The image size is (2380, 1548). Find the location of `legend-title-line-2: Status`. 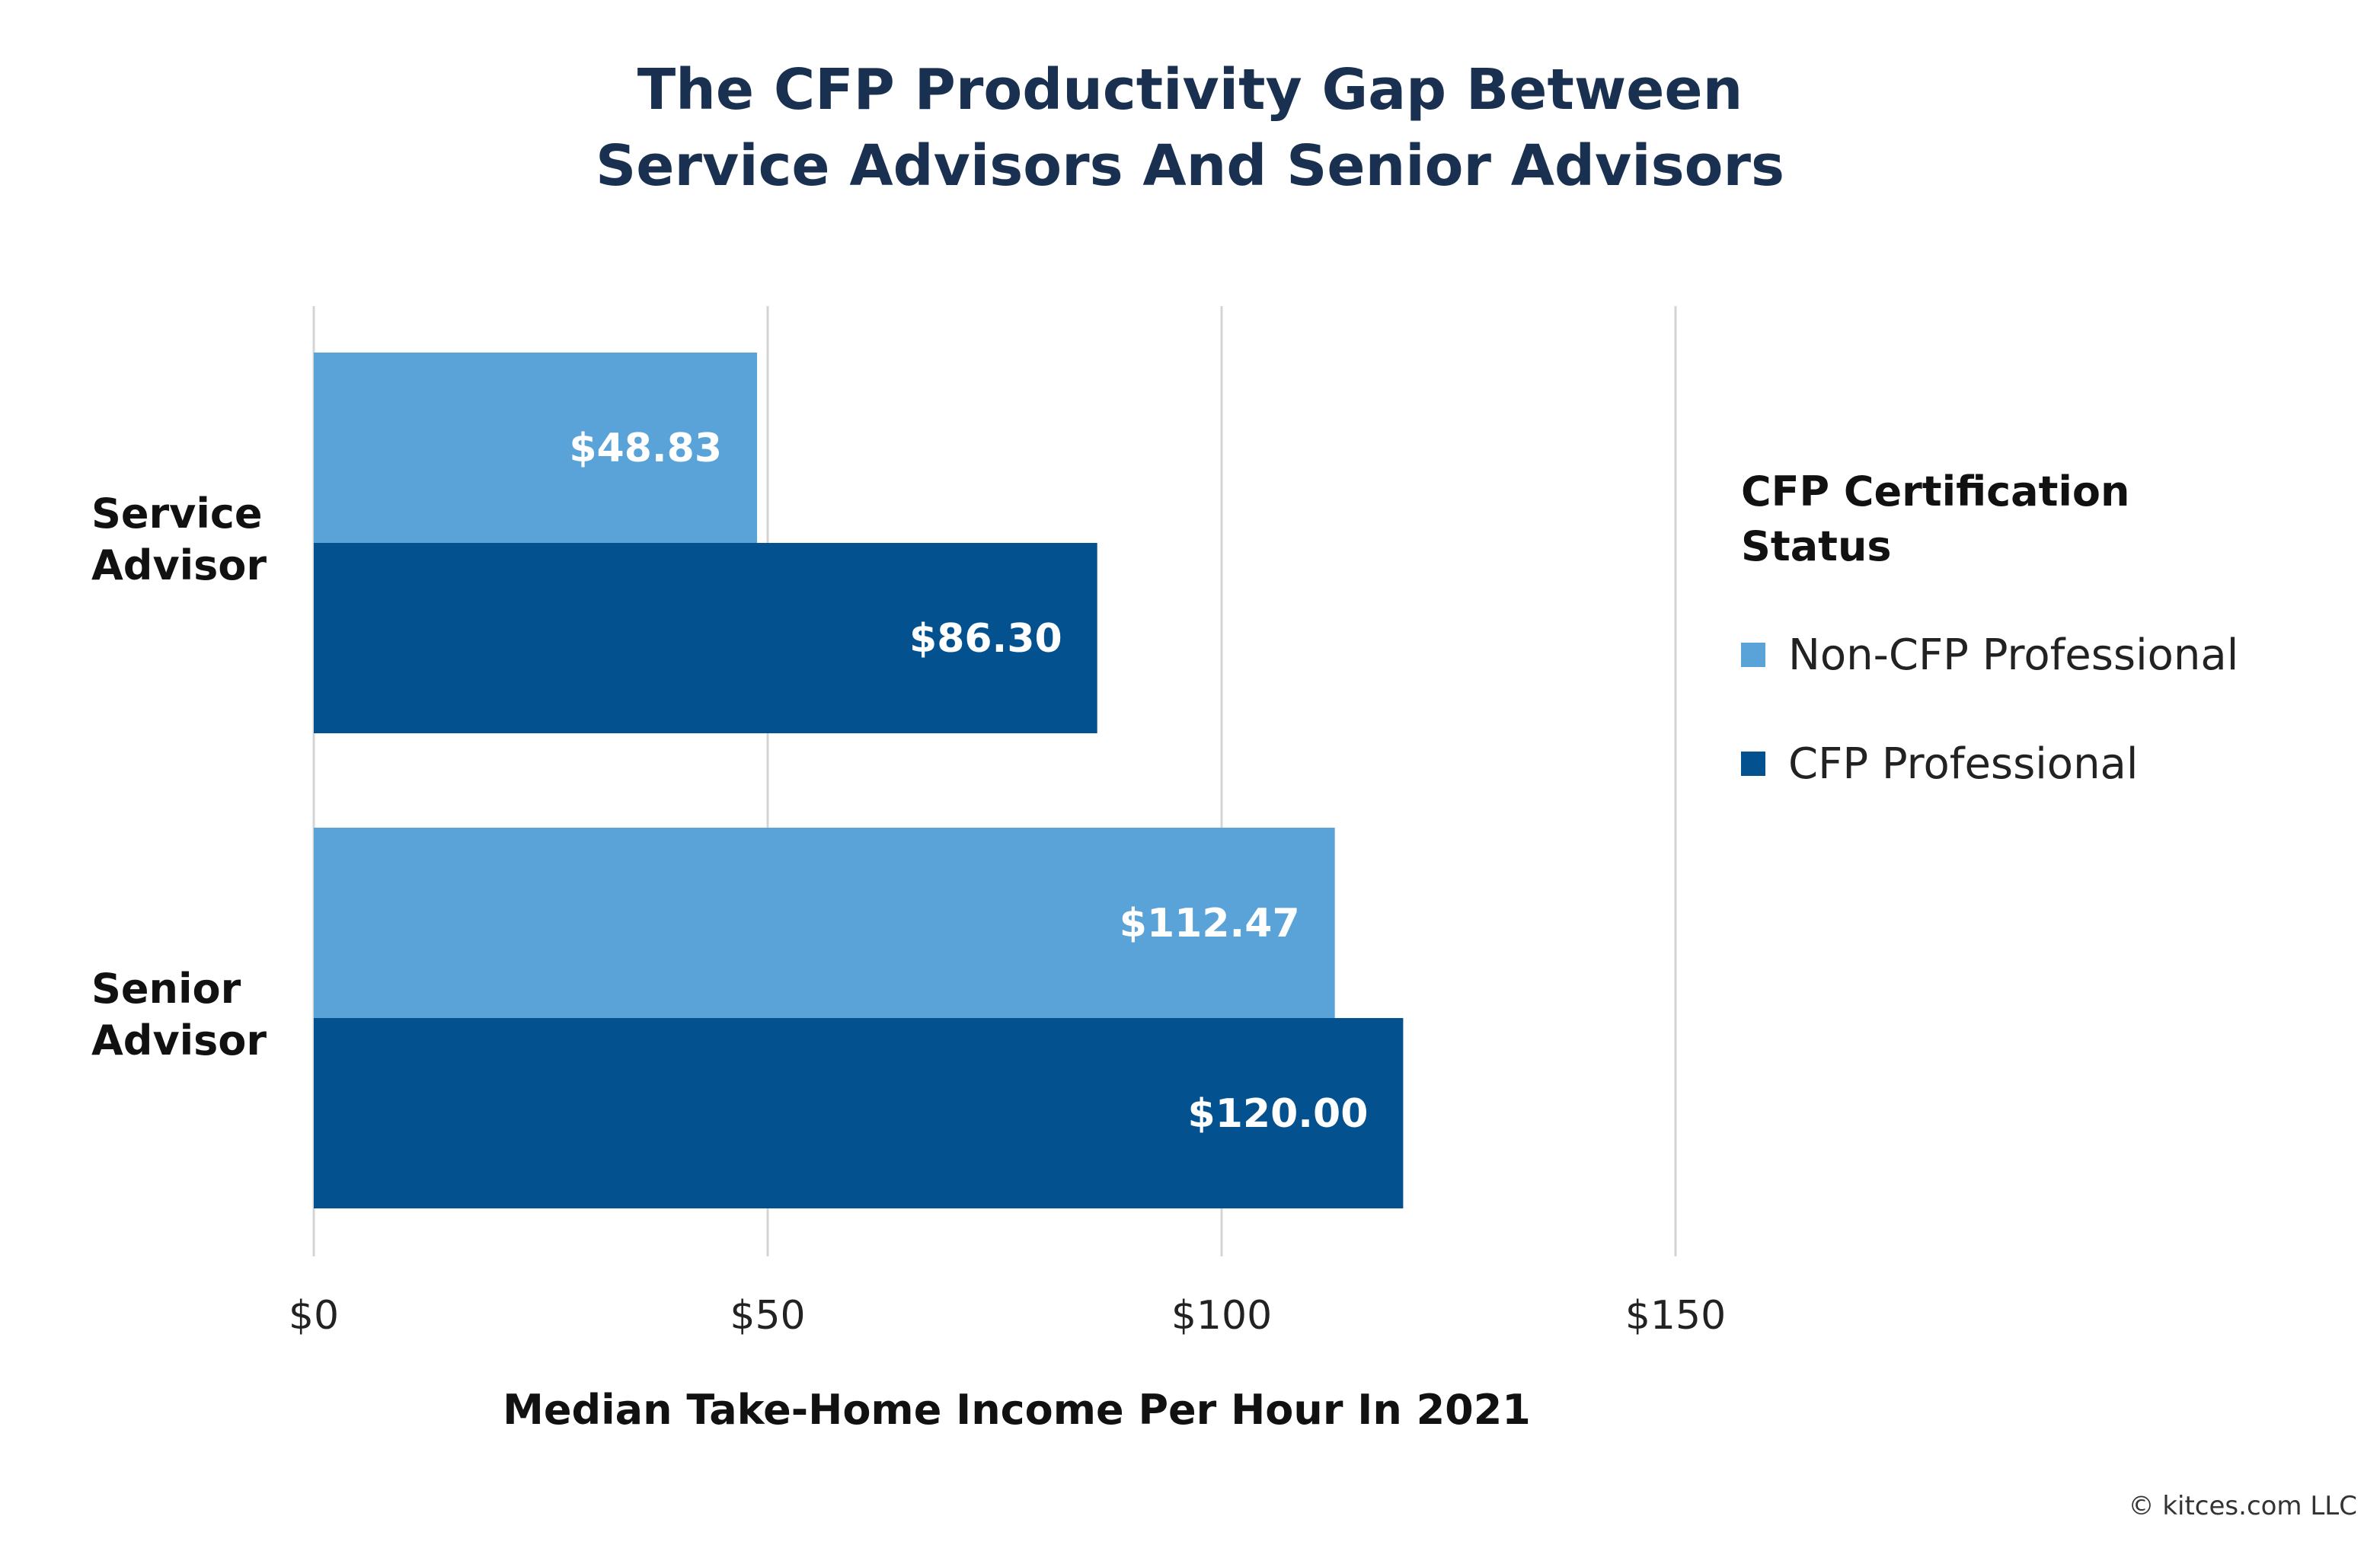

legend-title-line-2: Status is located at coordinates (1816, 546).